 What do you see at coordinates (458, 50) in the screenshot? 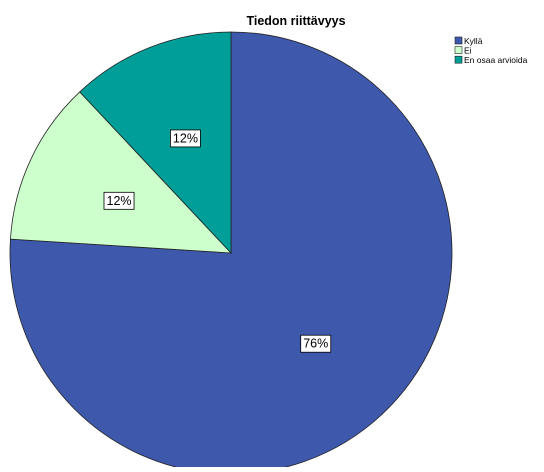
I see `legend-swatch-ei` at bounding box center [458, 50].